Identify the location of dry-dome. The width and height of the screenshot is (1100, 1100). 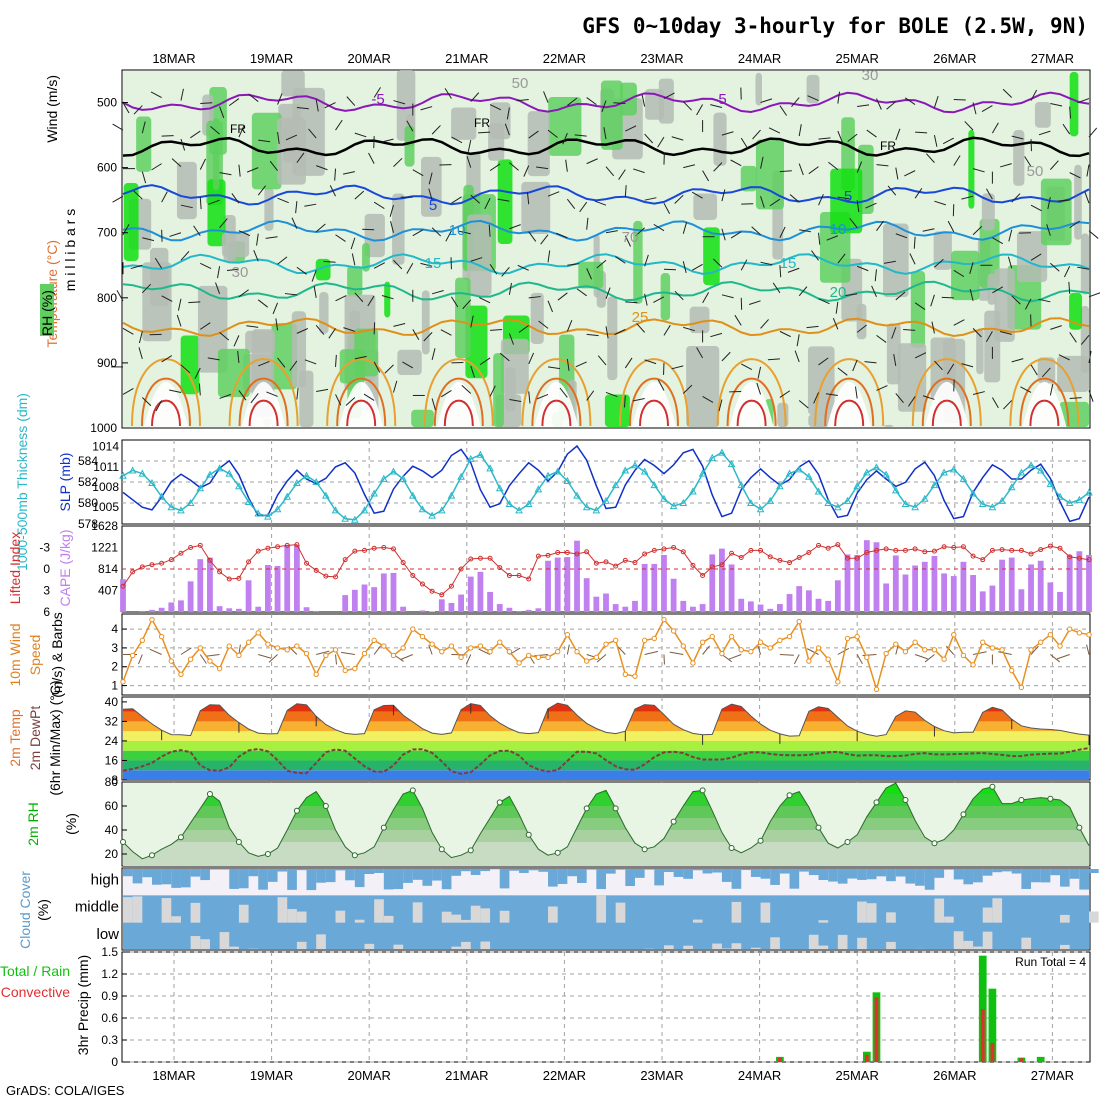
(1044, 404).